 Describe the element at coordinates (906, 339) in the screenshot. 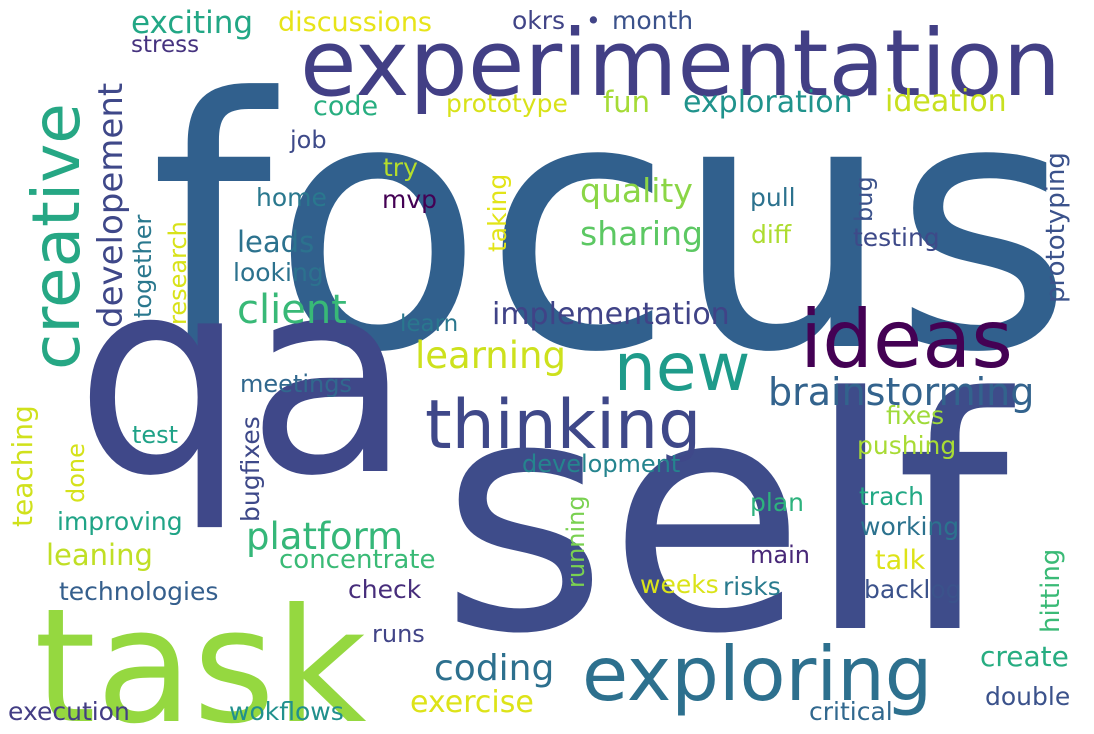

I see `word-ideas: ideas` at that location.